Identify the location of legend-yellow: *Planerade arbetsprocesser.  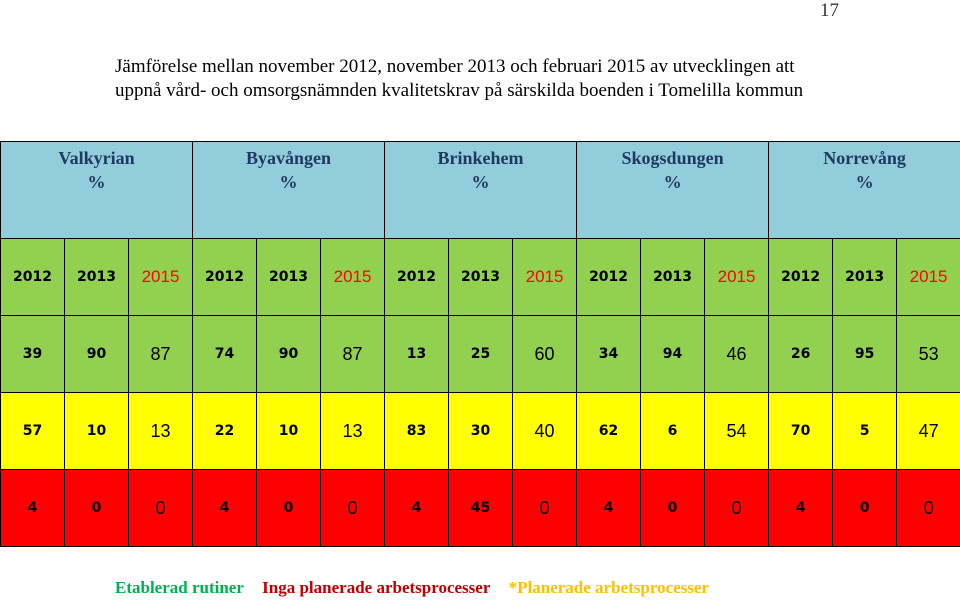
(608, 587).